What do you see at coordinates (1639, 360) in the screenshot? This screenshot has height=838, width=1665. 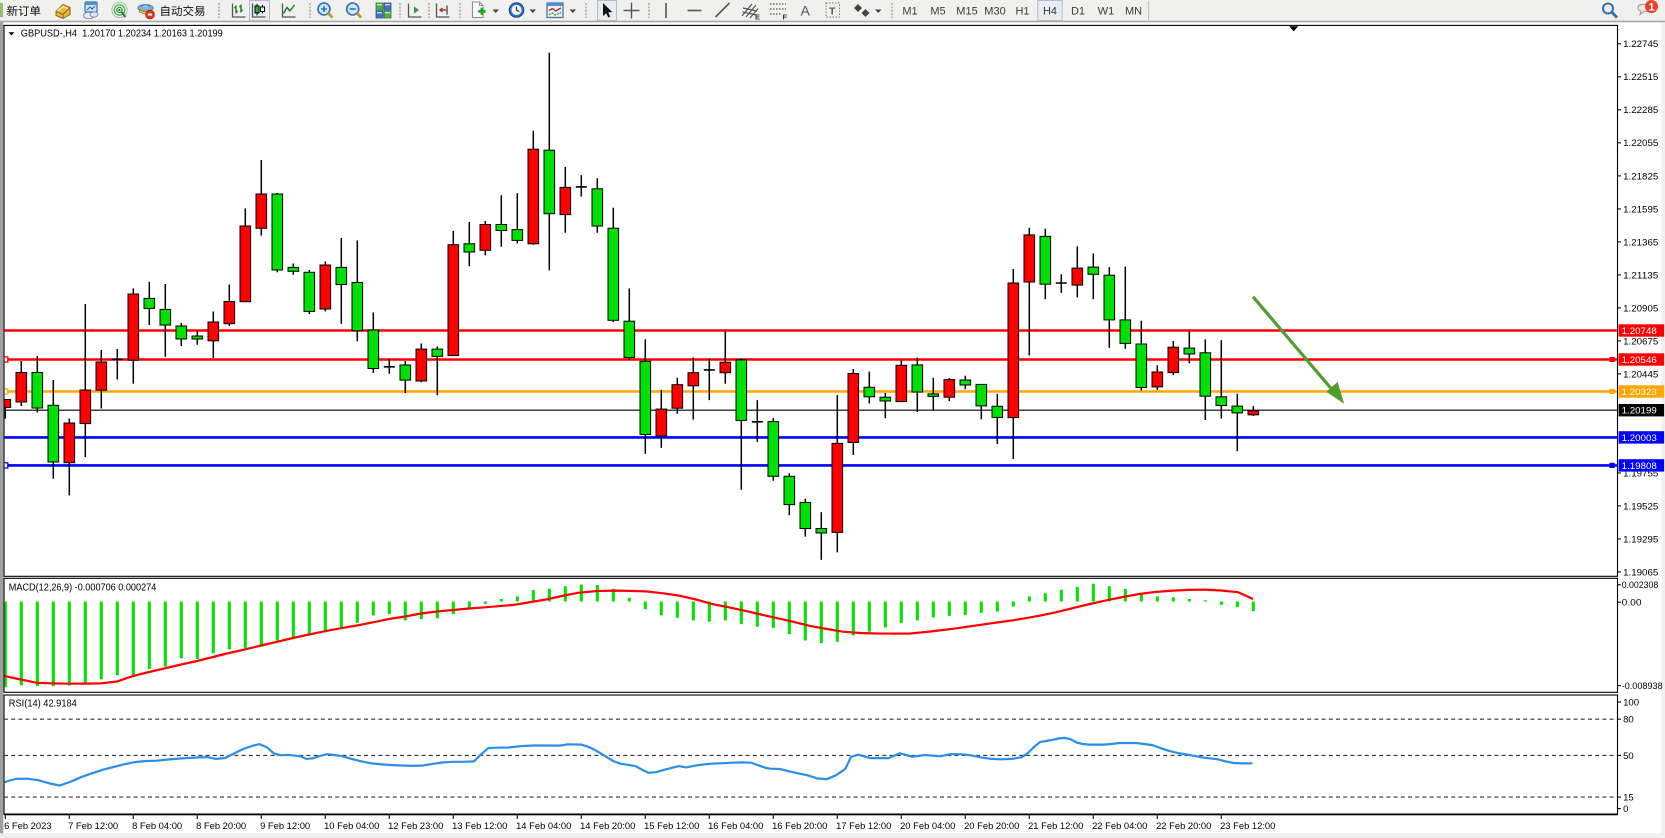 I see `svg-text: 1.20546` at bounding box center [1639, 360].